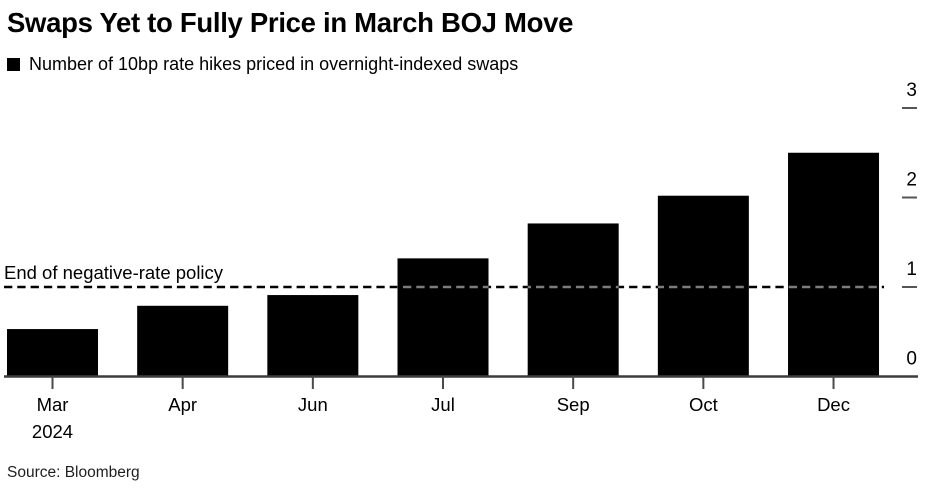 Image resolution: width=940 pixels, height=495 pixels. I want to click on bar-jun, so click(313, 336).